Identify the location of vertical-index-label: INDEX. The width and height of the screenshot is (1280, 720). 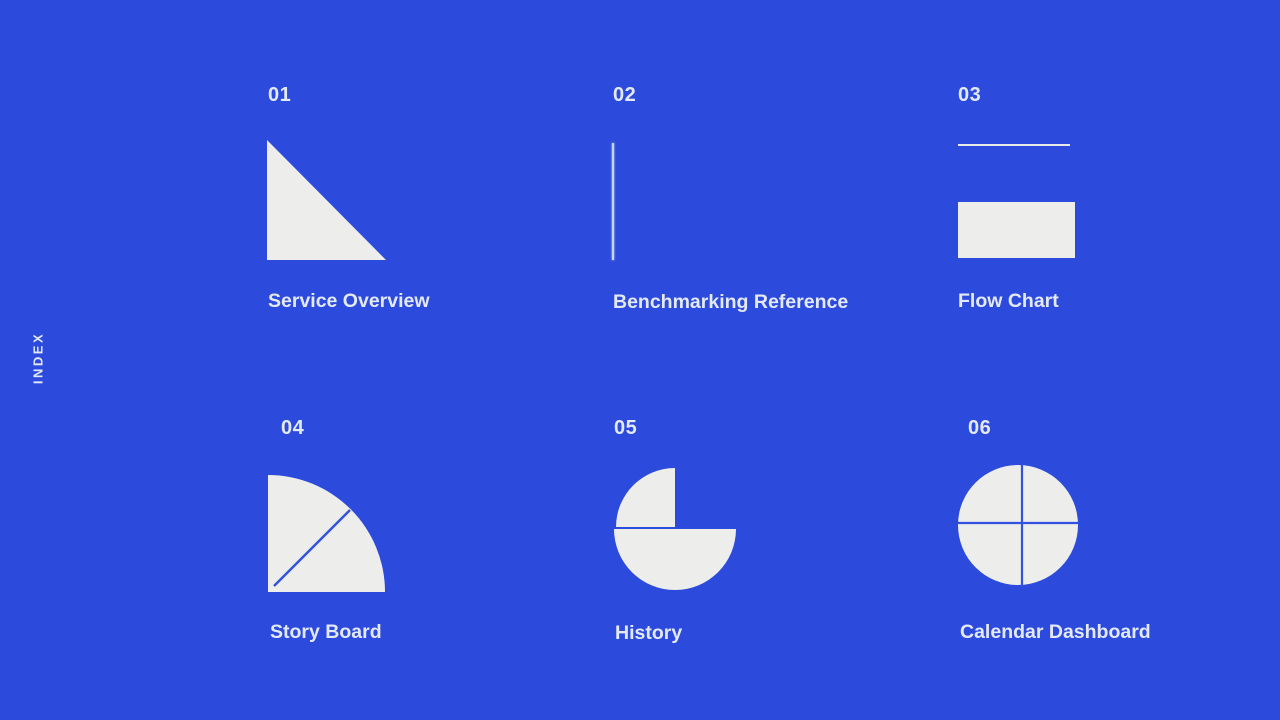
(38, 358).